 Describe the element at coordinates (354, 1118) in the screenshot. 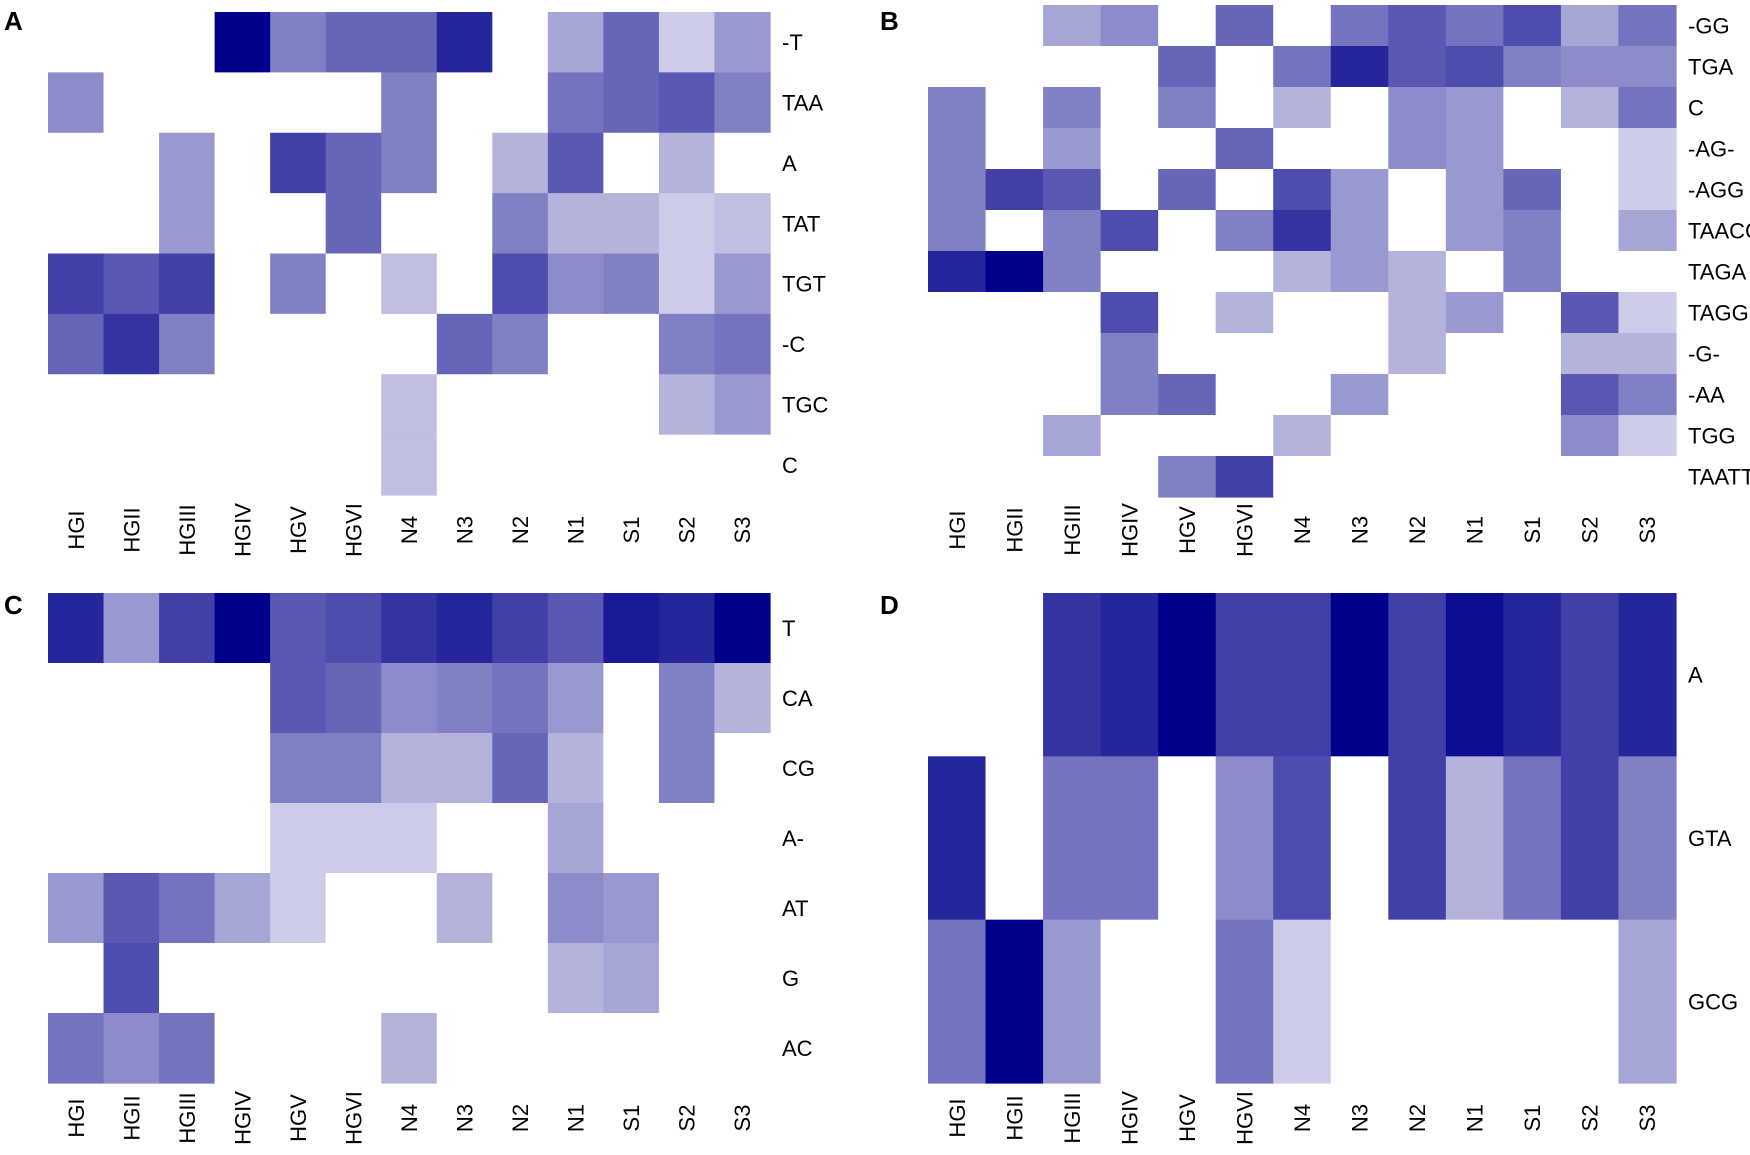

I see `column-label: HGVI` at that location.